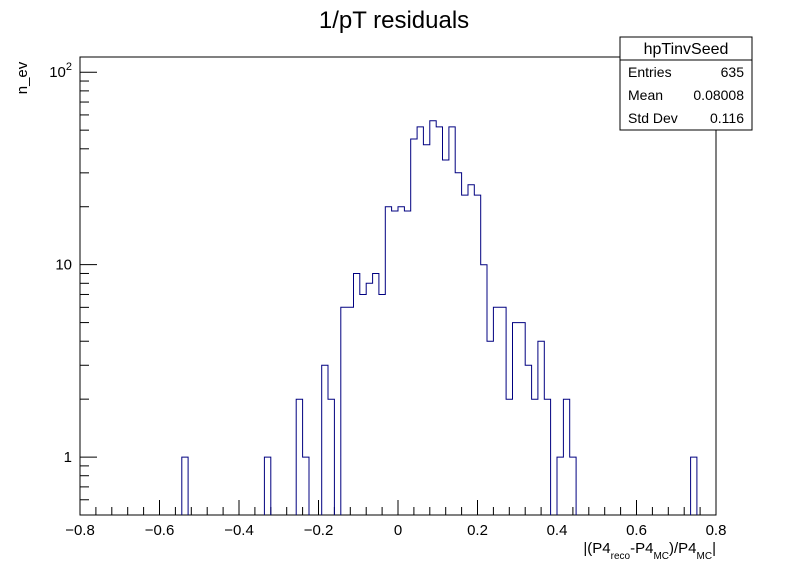  I want to click on stats-stddev-value: 0.116, so click(727, 118).